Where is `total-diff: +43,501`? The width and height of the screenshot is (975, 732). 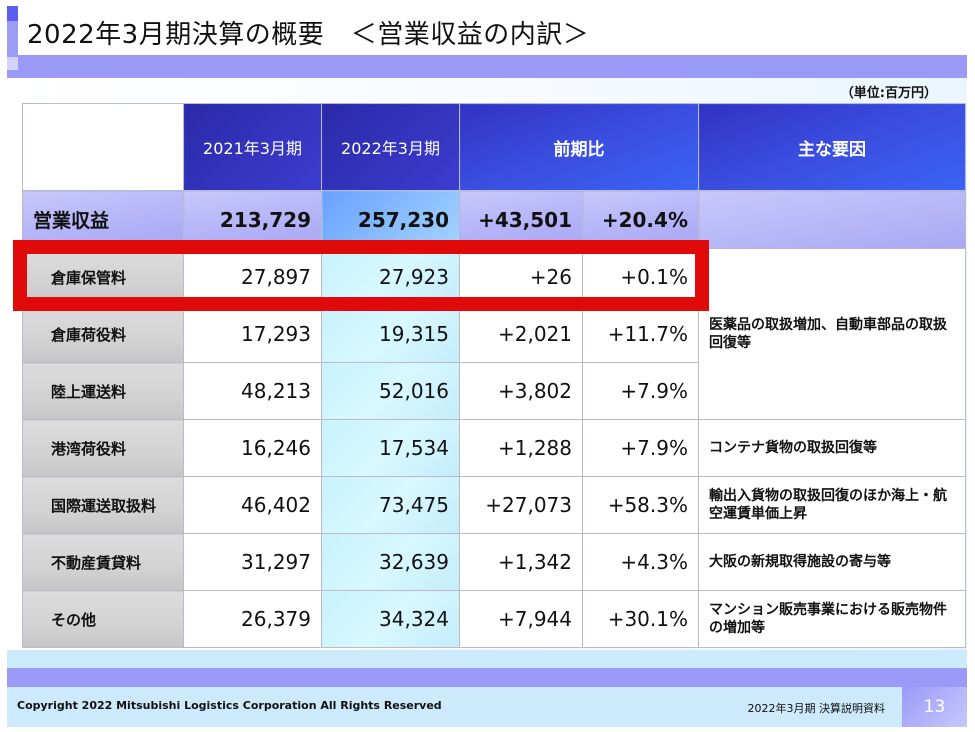
total-diff: +43,501 is located at coordinates (521, 219).